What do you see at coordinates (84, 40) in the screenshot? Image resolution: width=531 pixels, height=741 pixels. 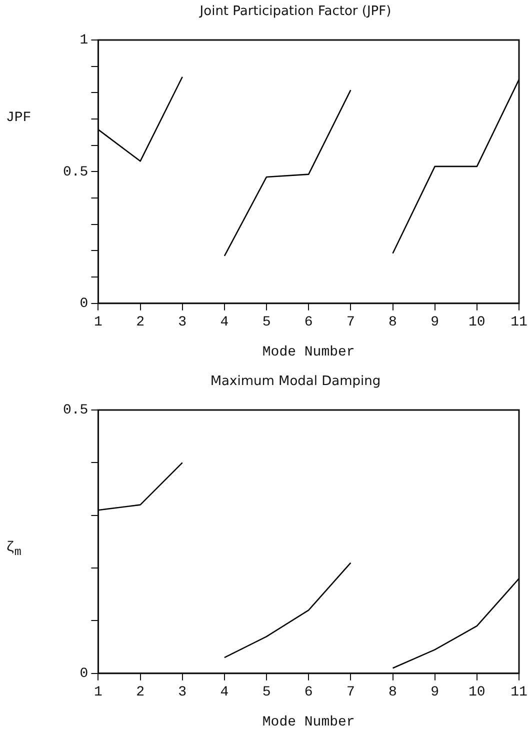 I see `y-tick-label: 1` at bounding box center [84, 40].